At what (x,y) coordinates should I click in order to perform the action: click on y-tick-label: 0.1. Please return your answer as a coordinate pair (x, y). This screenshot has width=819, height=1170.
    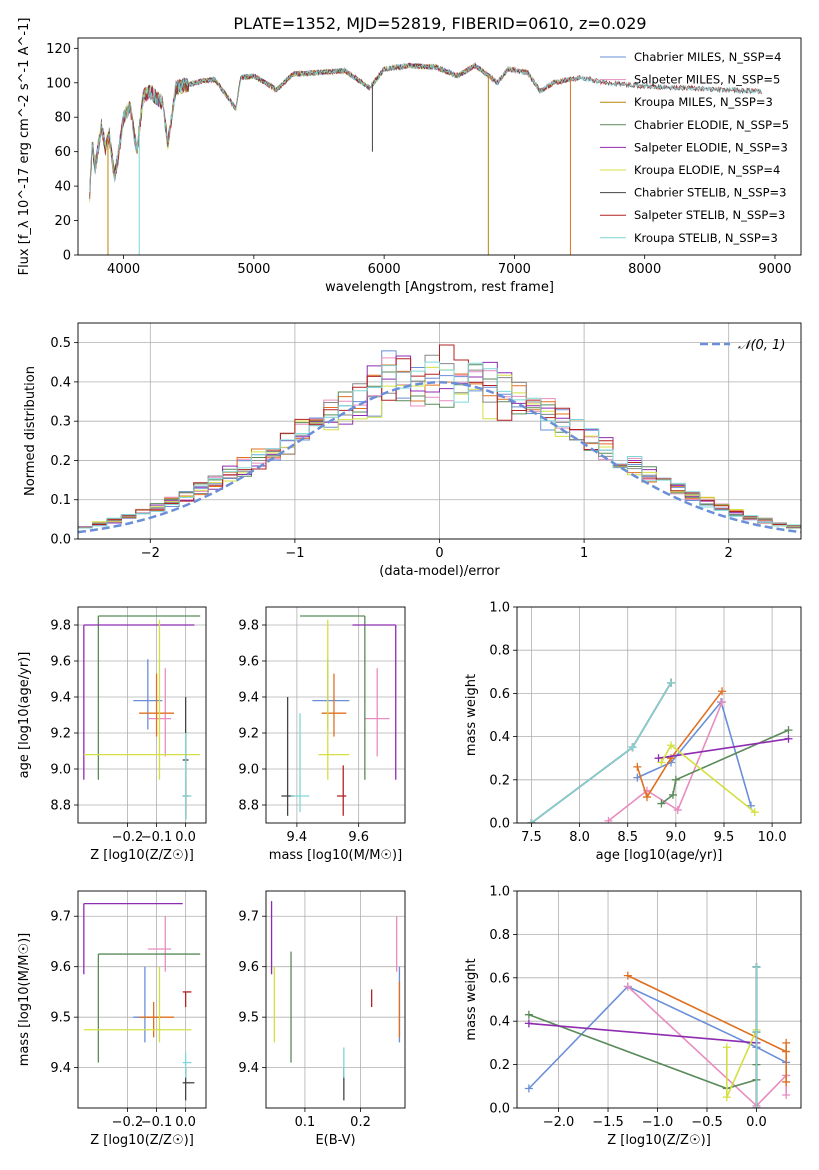
    Looking at the image, I should click on (60, 500).